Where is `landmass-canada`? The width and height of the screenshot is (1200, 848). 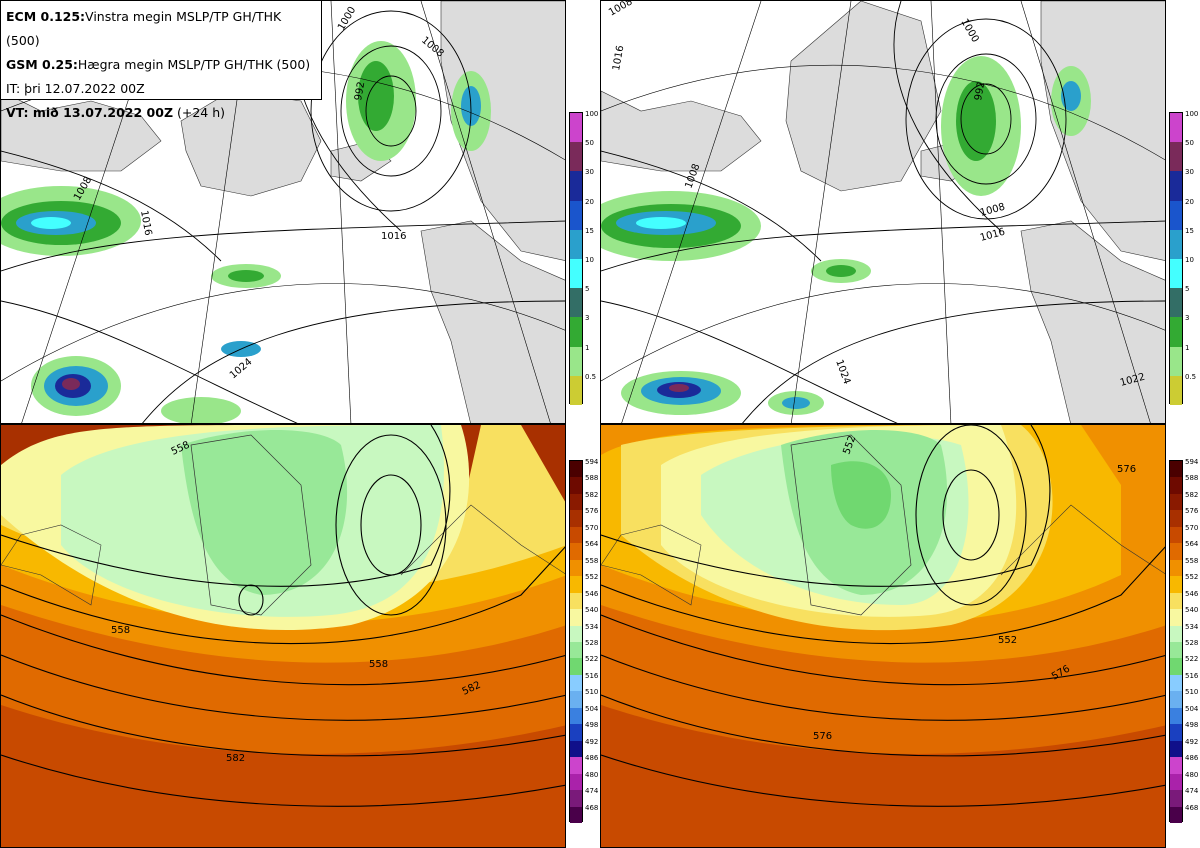
landmass-canada is located at coordinates (81, 131).